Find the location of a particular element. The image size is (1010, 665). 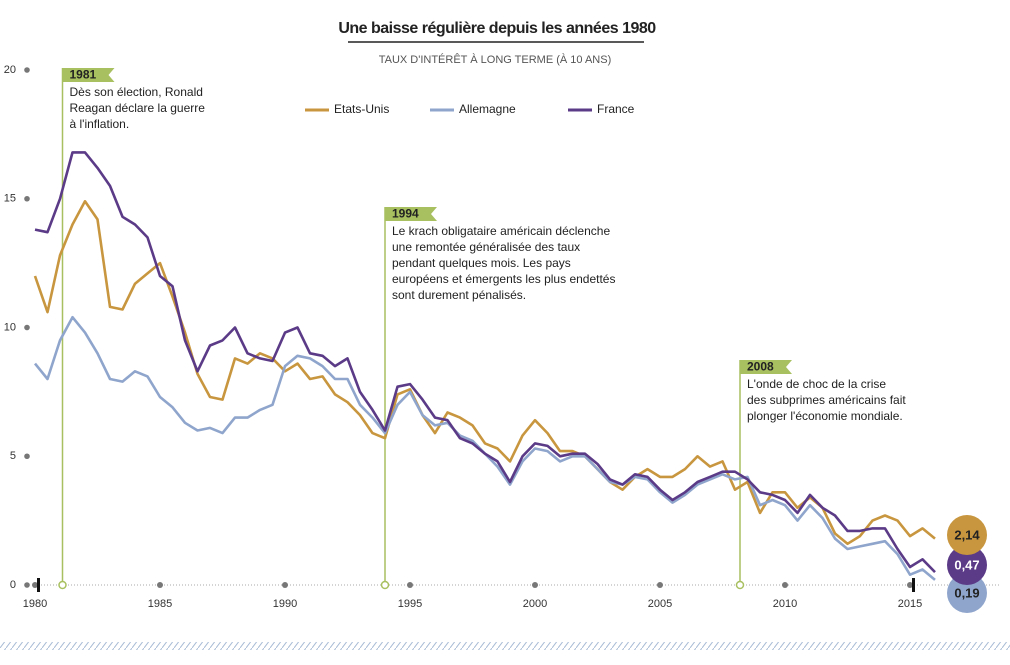

annotation-text: Reagan déclare la guerre is located at coordinates (138, 108).